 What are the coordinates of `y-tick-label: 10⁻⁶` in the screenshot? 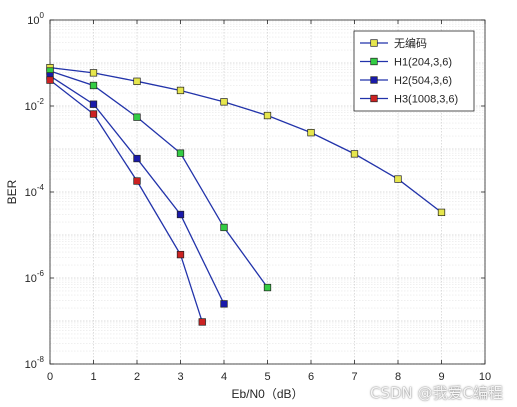 It's located at (35, 277).